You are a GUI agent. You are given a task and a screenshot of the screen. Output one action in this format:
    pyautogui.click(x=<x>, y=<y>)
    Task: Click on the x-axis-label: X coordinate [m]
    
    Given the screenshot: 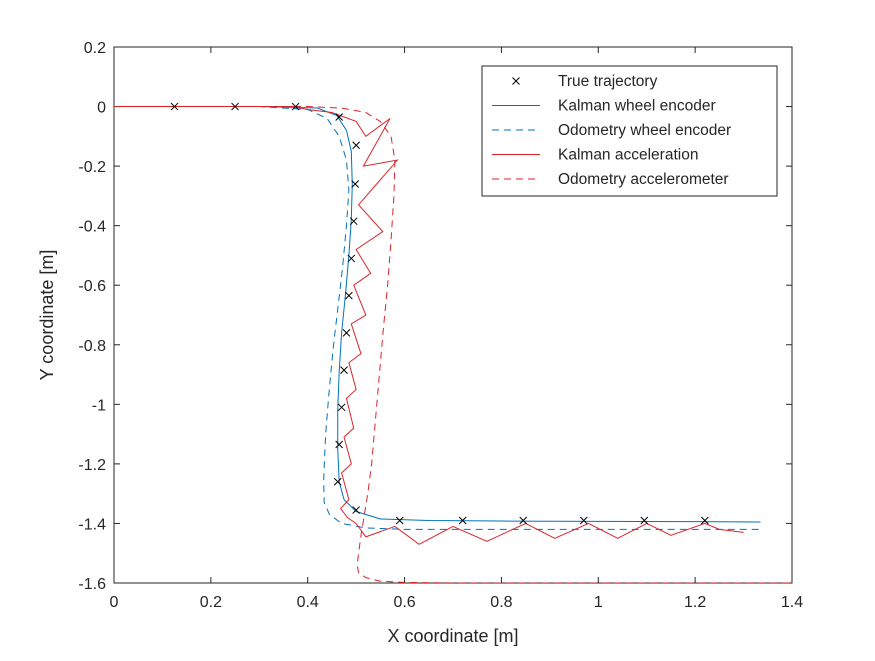 What is the action you would take?
    pyautogui.click(x=452, y=636)
    